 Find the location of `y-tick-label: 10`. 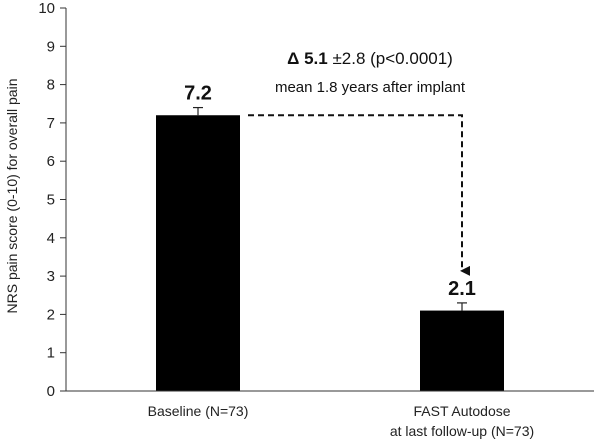

y-tick-label: 10 is located at coordinates (46, 8).